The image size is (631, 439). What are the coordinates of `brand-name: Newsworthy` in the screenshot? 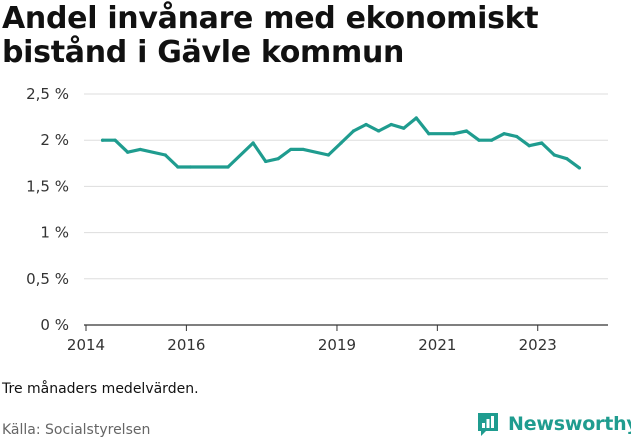 It's located at (569, 424).